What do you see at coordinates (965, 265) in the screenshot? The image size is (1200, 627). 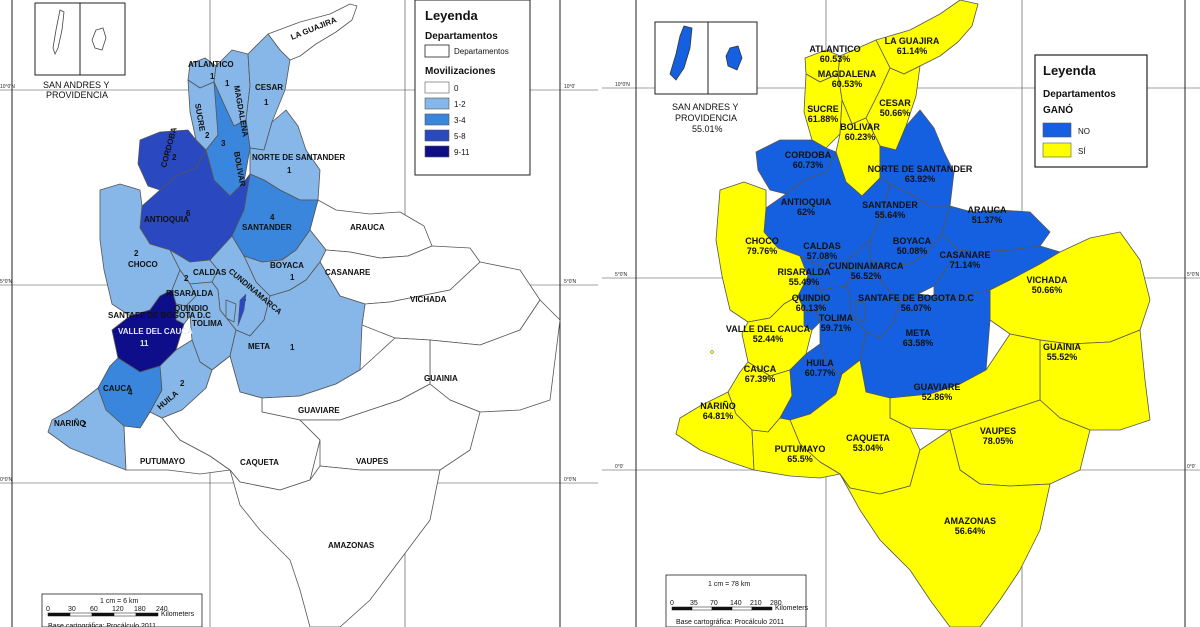 I see `right-pct-casanare: 71.14%` at bounding box center [965, 265].